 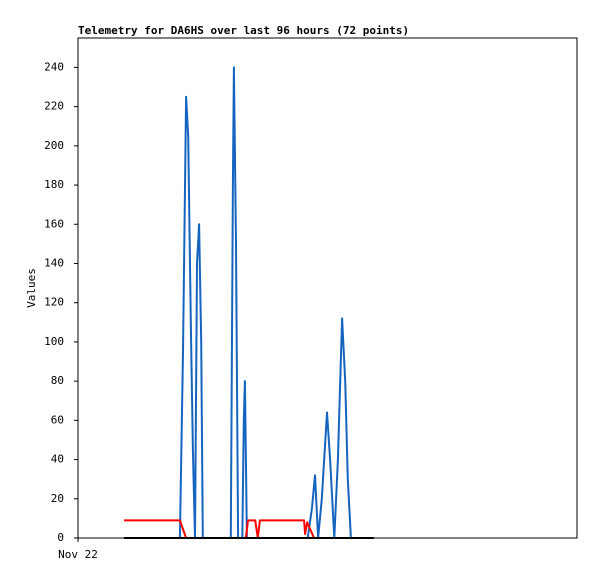 I want to click on y-tick-label: 200, so click(x=54, y=145).